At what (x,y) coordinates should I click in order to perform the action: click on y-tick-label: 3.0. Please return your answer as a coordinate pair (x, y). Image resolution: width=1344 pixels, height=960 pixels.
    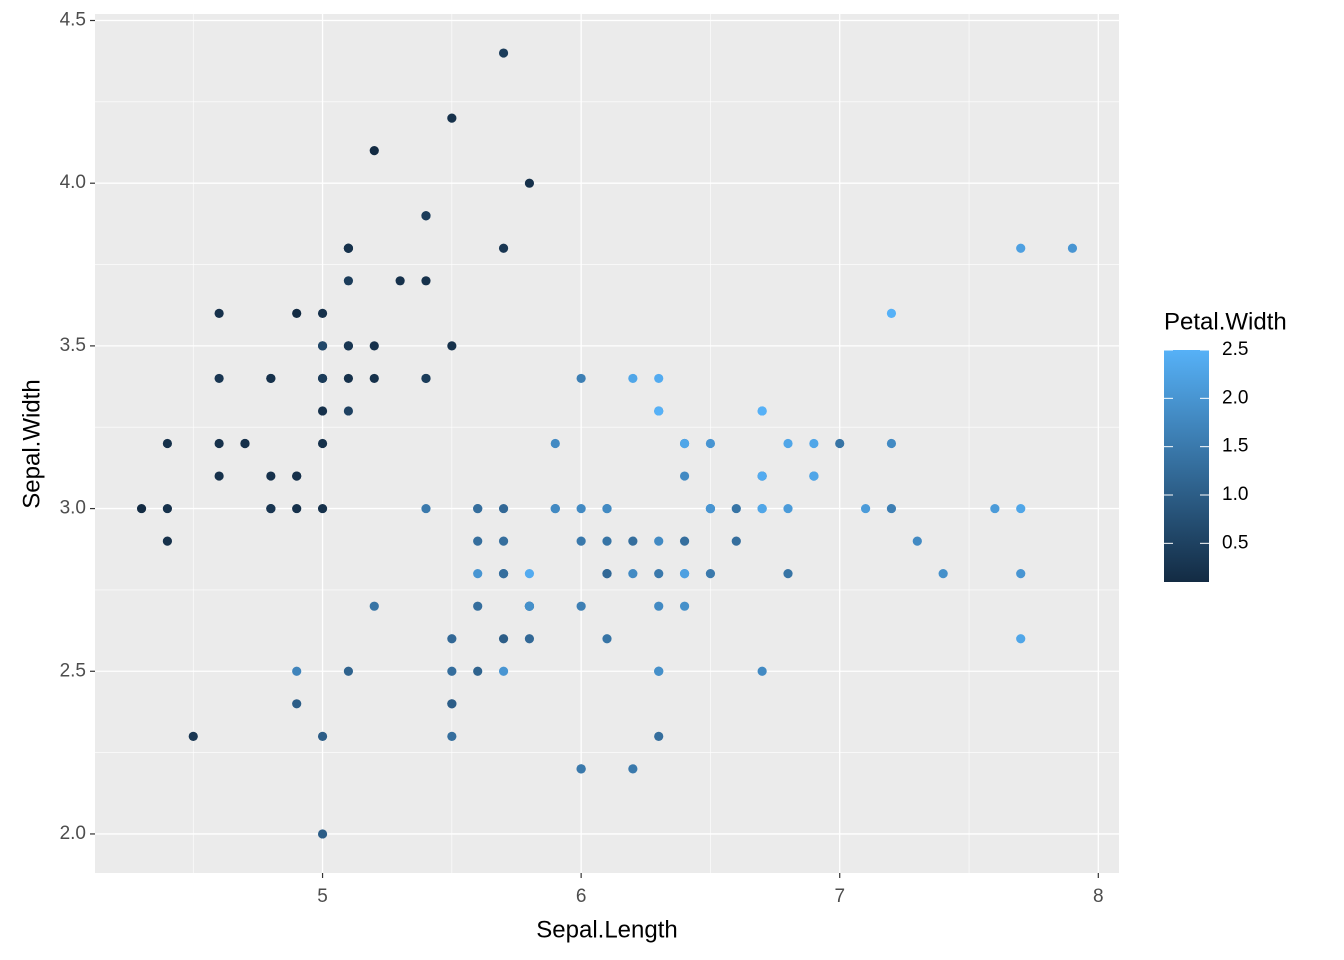
    Looking at the image, I should click on (73, 508).